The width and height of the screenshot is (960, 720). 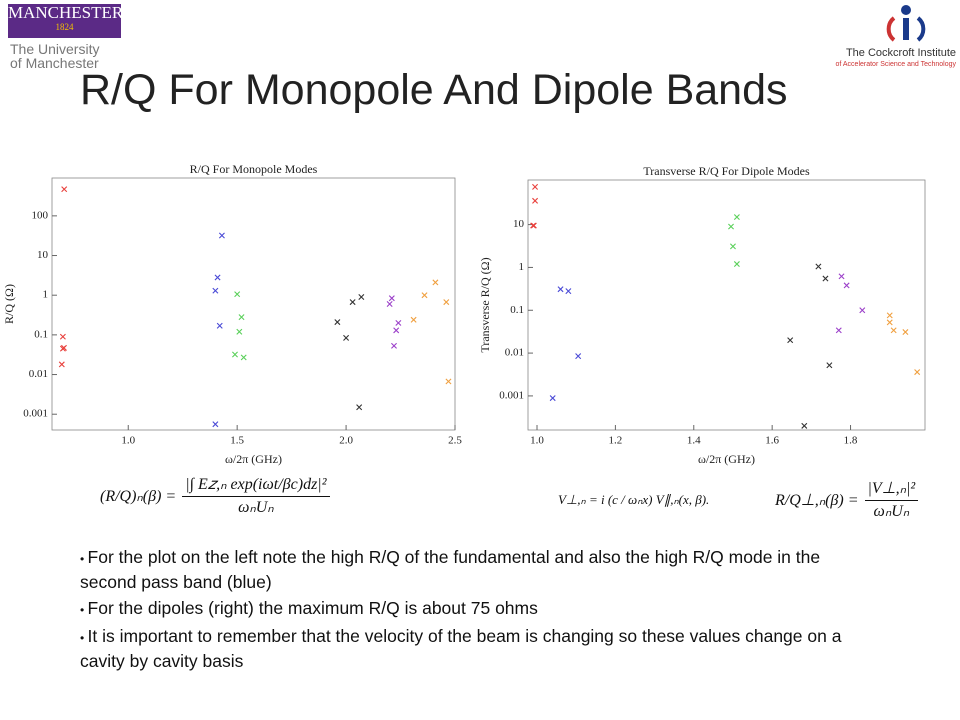 What do you see at coordinates (66, 12) in the screenshot?
I see `logo-name: MANCHESTER` at bounding box center [66, 12].